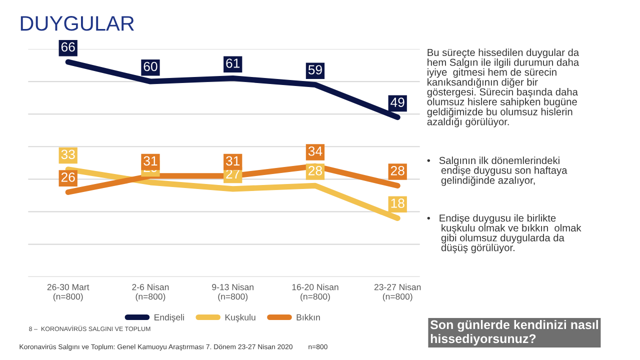  What do you see at coordinates (315, 293) in the screenshot?
I see `x-tick-label: 16-20 Nisan (n=800)` at bounding box center [315, 293].